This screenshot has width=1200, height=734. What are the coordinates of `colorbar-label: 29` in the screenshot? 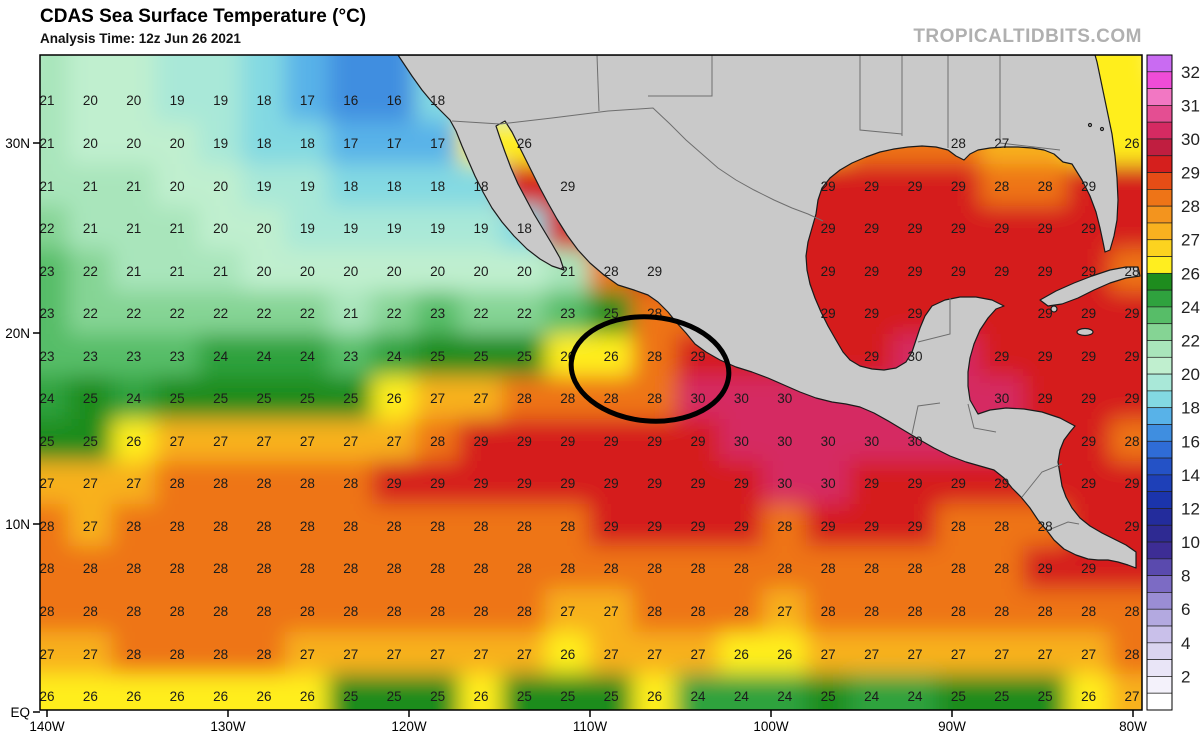 It's located at (1190, 173).